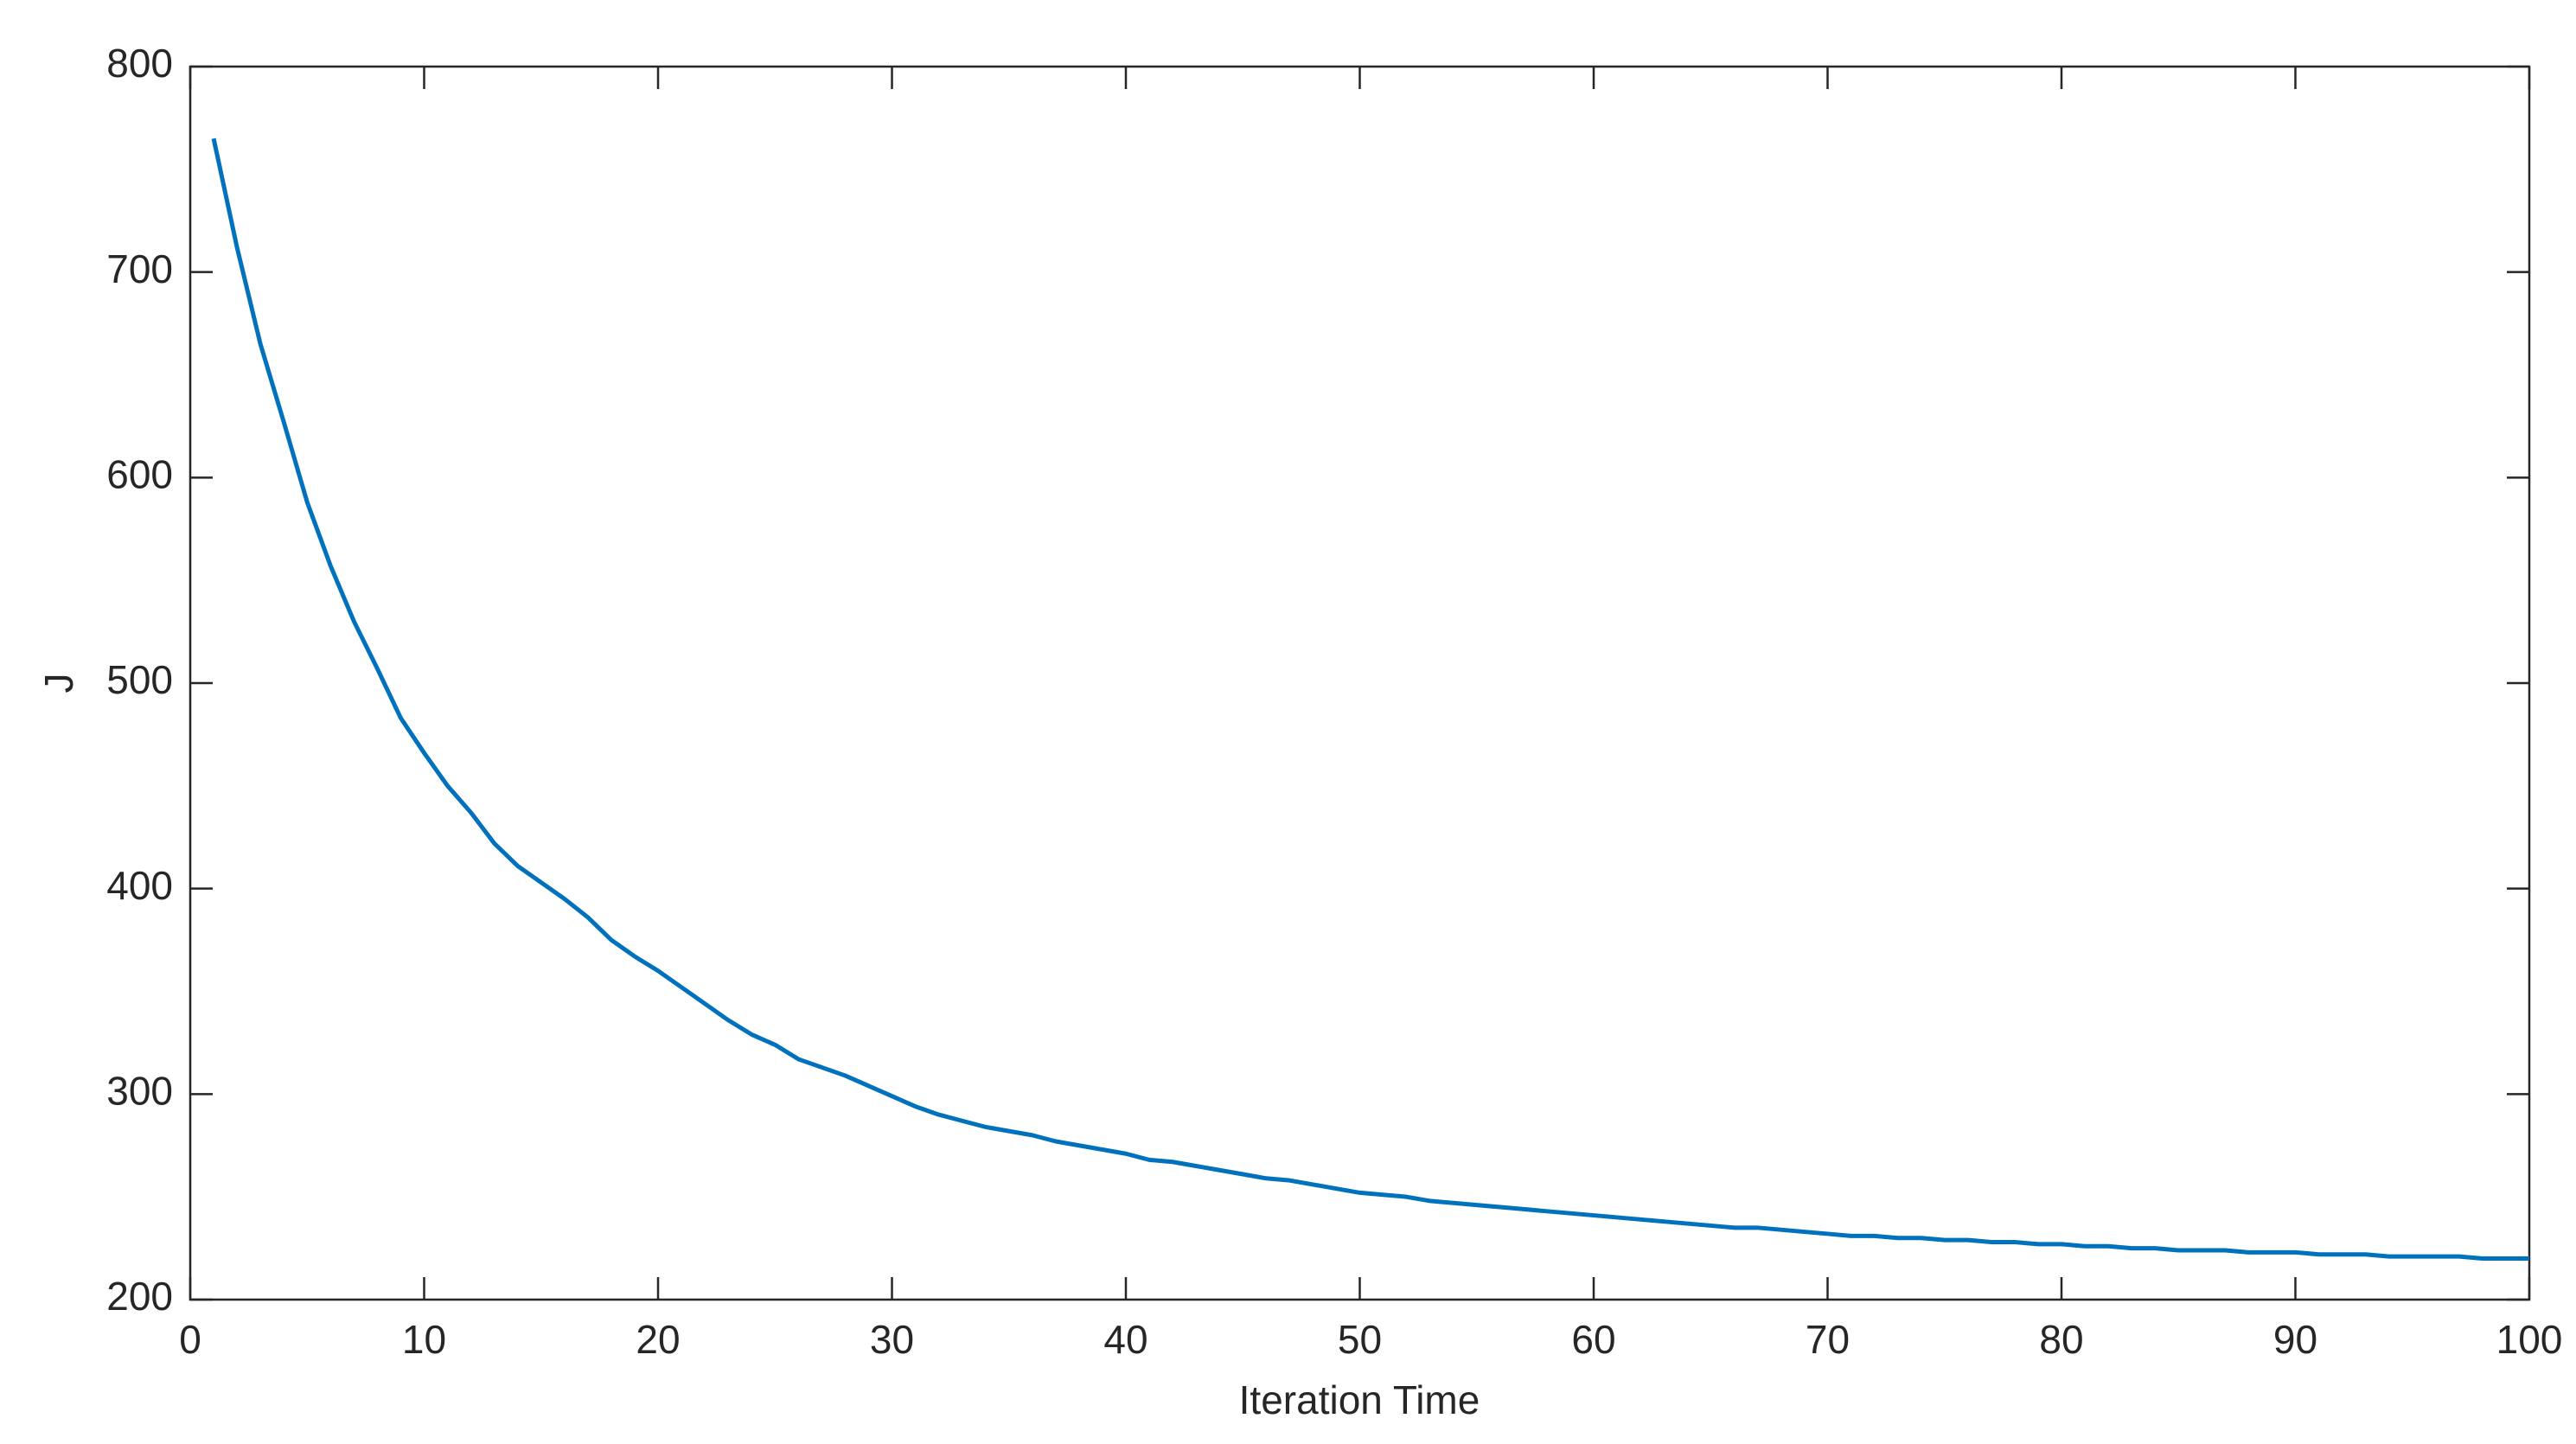  Describe the element at coordinates (1125, 1339) in the screenshot. I see `x-tick-label: 40` at that location.